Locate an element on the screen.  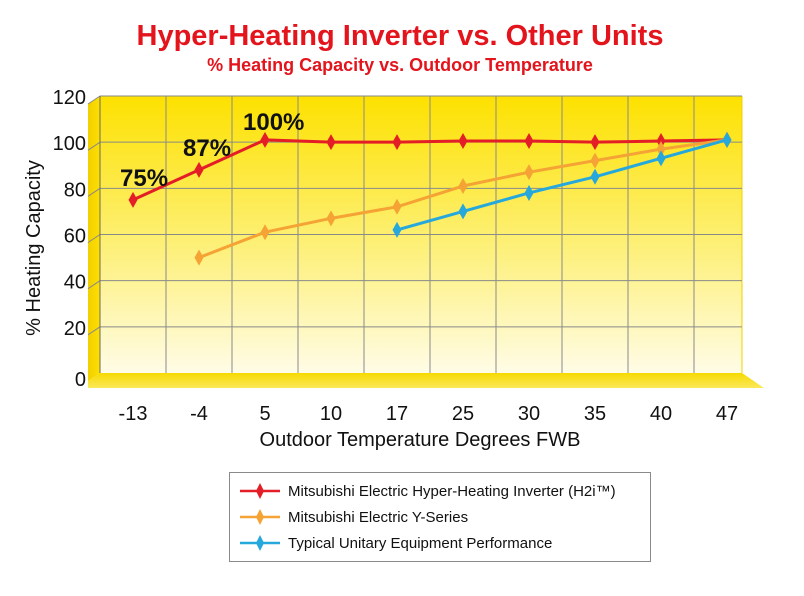
data-label: 100% is located at coordinates (273, 122).